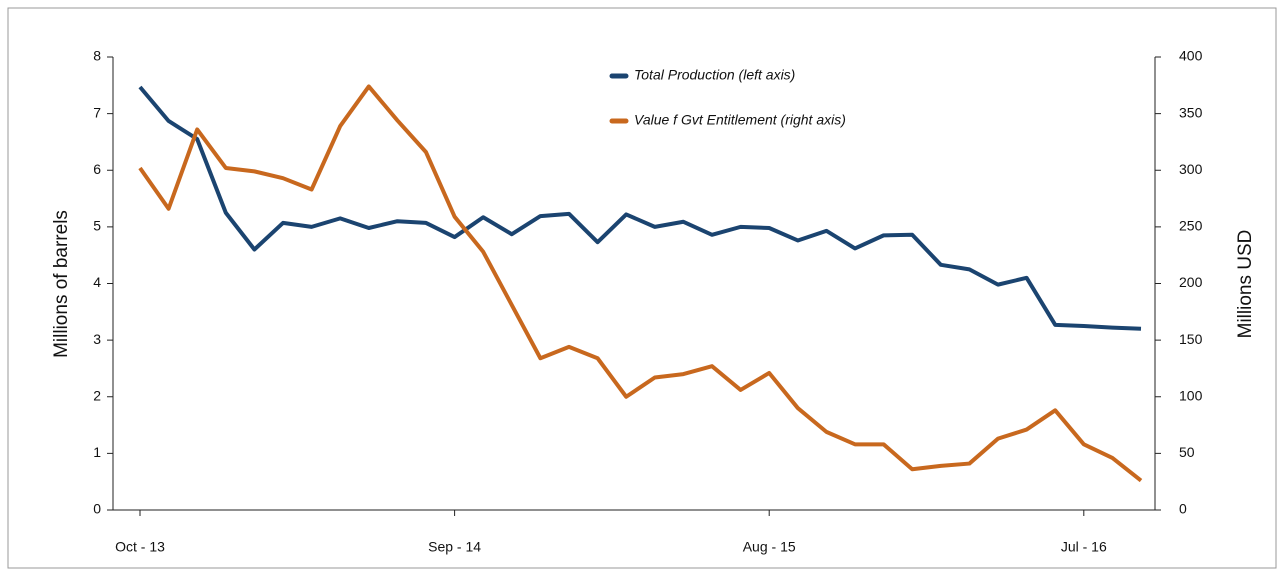 Image resolution: width=1284 pixels, height=576 pixels. What do you see at coordinates (97, 56) in the screenshot?
I see `y-tick-label: 8` at bounding box center [97, 56].